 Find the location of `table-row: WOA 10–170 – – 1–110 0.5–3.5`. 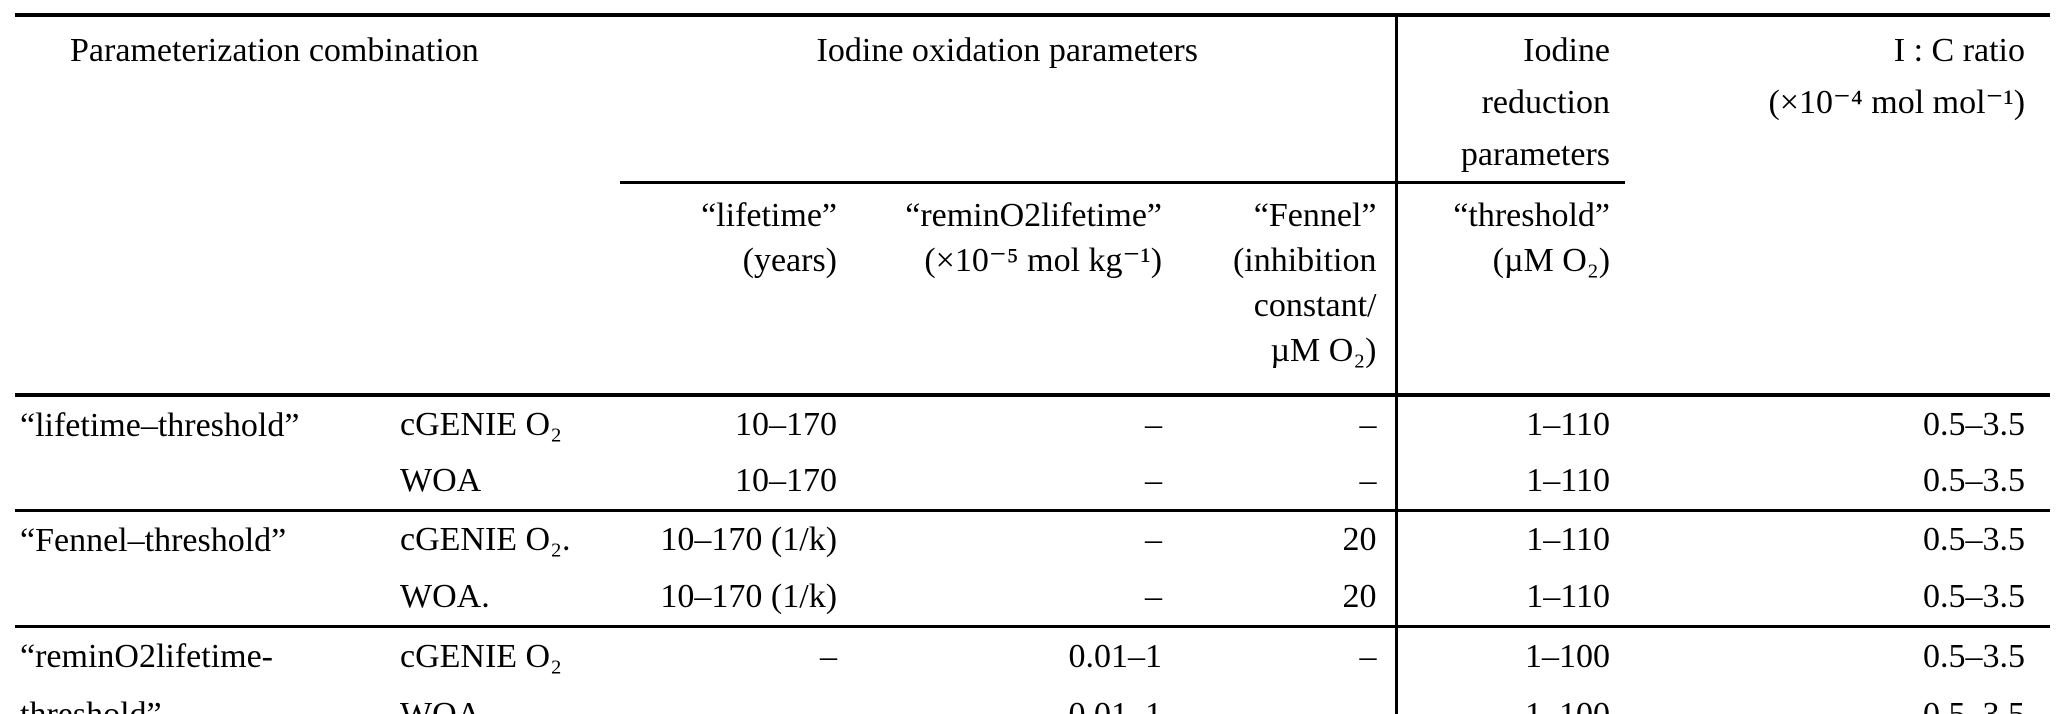

table-row: WOA 10–170 – – 1–110 0.5–3.5 is located at coordinates (1032, 481).